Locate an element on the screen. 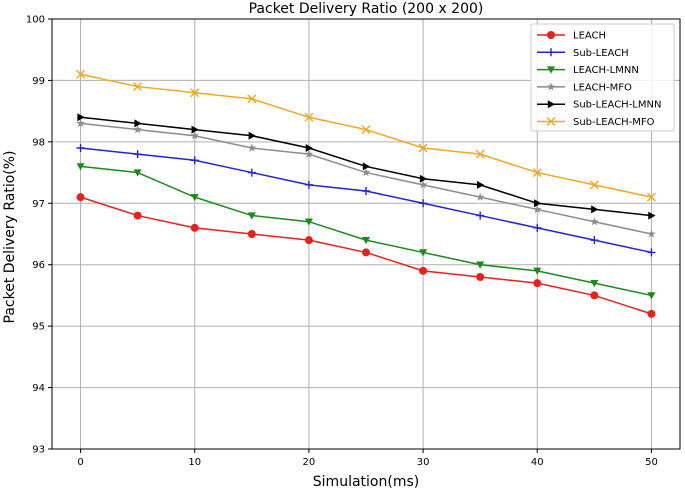  legend-item: LEACH-LMNN is located at coordinates (588, 70).